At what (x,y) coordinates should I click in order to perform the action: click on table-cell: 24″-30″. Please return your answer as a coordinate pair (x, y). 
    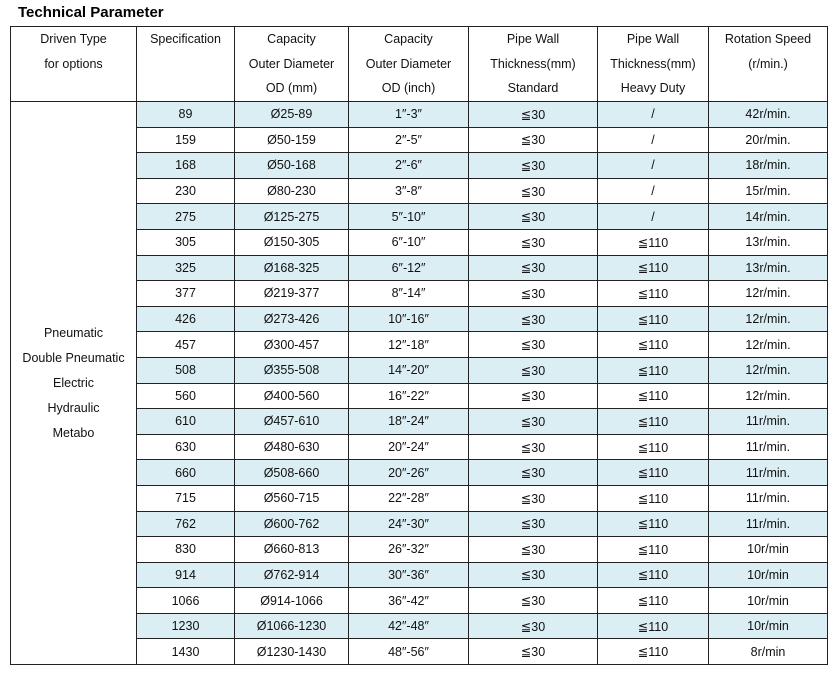
    Looking at the image, I should click on (408, 524).